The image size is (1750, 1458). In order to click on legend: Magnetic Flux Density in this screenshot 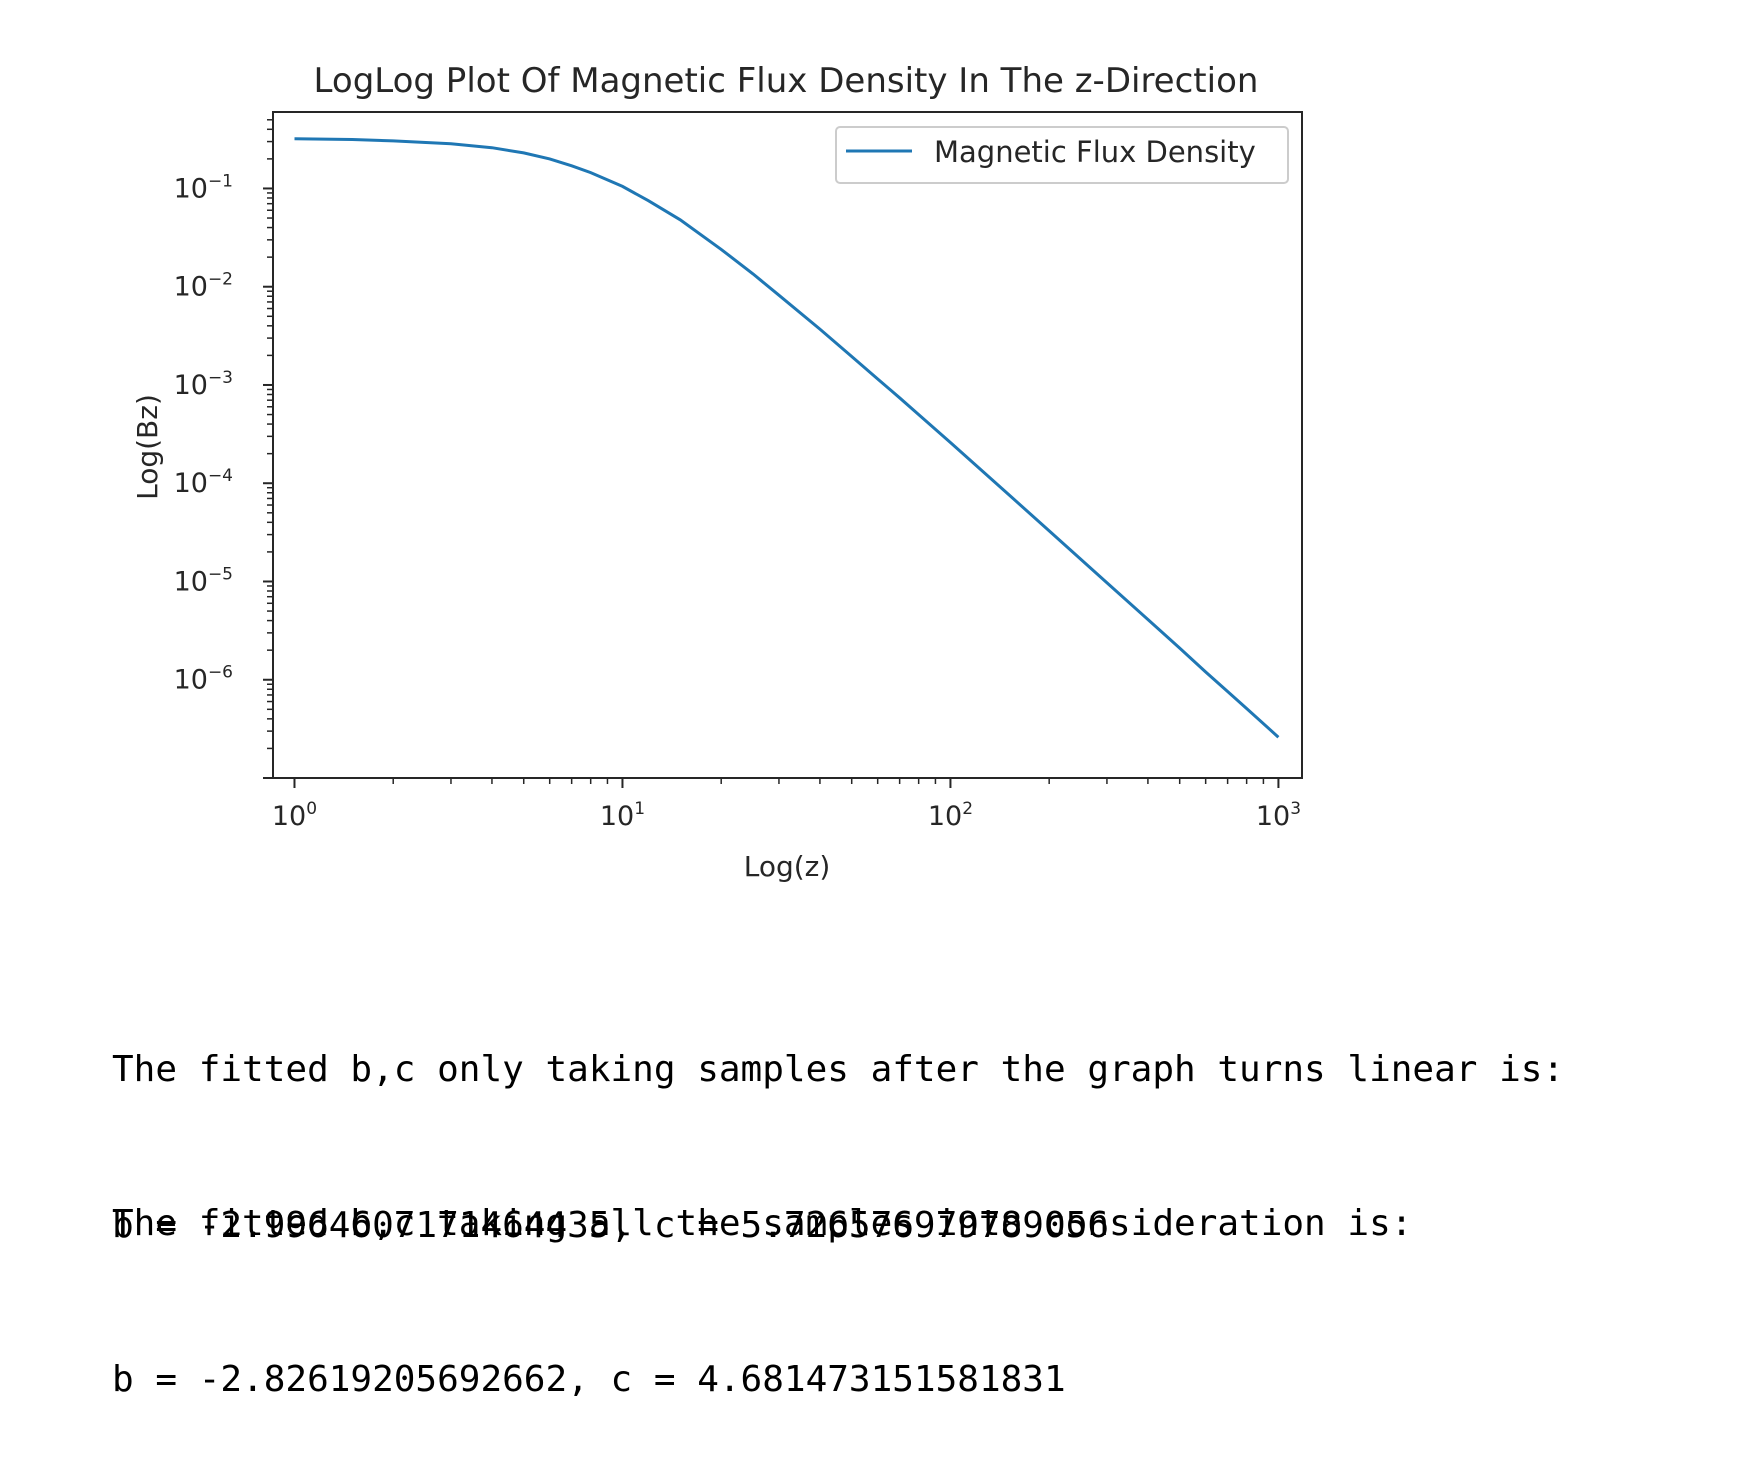, I will do `click(1062, 155)`.